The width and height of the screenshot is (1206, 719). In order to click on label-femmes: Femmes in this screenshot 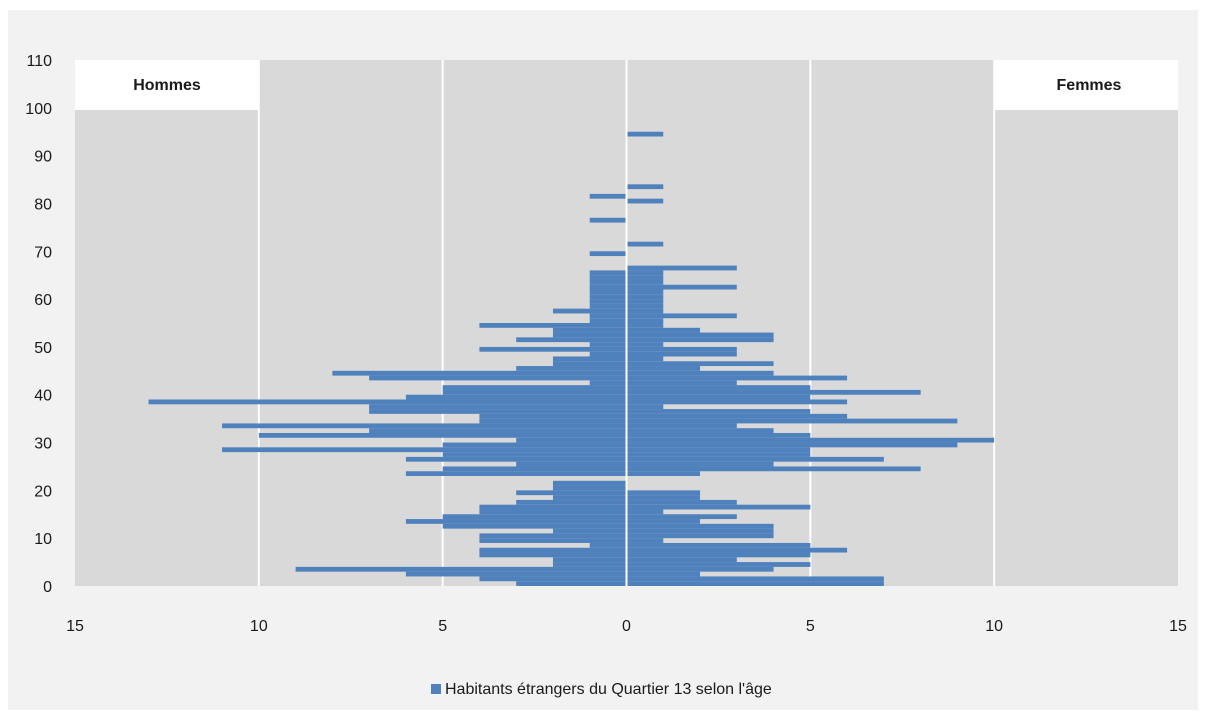, I will do `click(1089, 85)`.